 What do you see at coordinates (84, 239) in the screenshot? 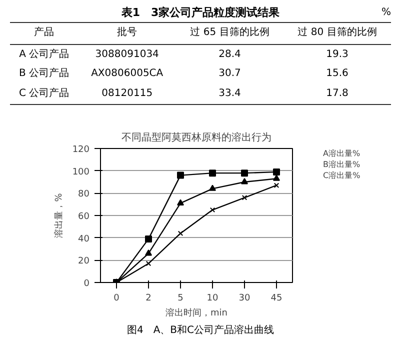
I see `y-tick-label: 40` at bounding box center [84, 239].